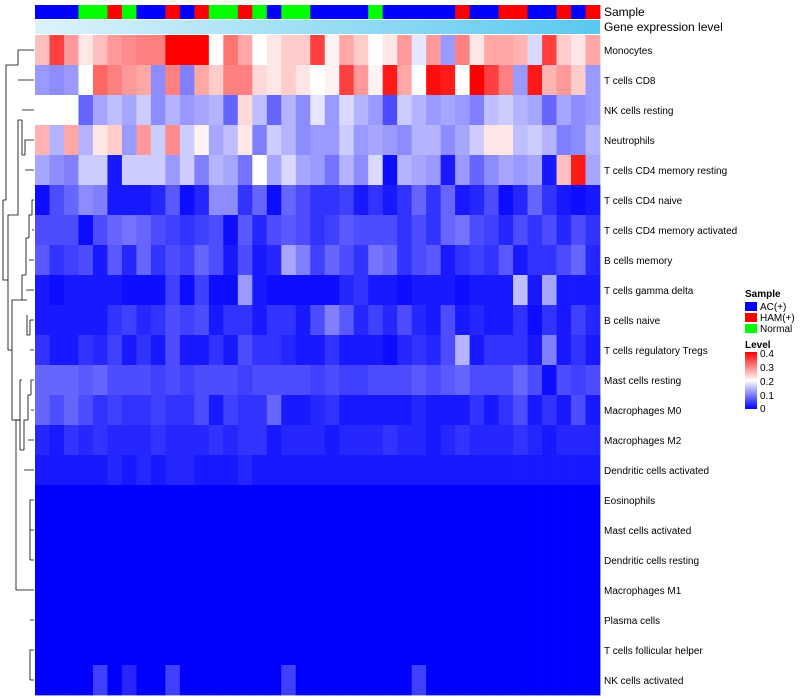 The height and width of the screenshot is (700, 800). What do you see at coordinates (663, 27) in the screenshot?
I see `annotation-label-gene-expression: Gene expression level` at bounding box center [663, 27].